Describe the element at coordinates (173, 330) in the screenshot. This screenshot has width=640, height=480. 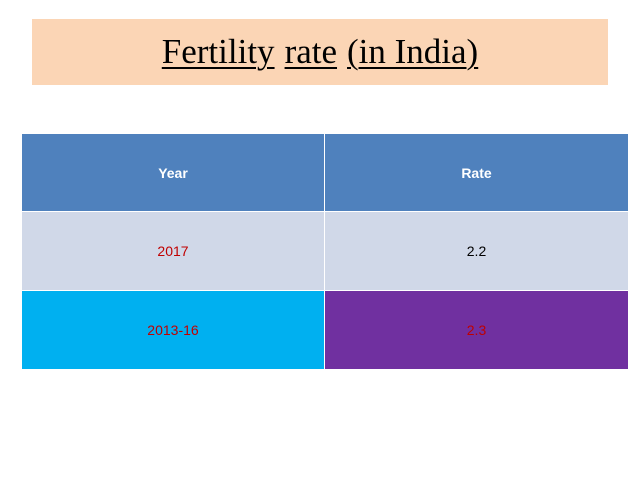
I see `cell-year: 2013-16` at that location.